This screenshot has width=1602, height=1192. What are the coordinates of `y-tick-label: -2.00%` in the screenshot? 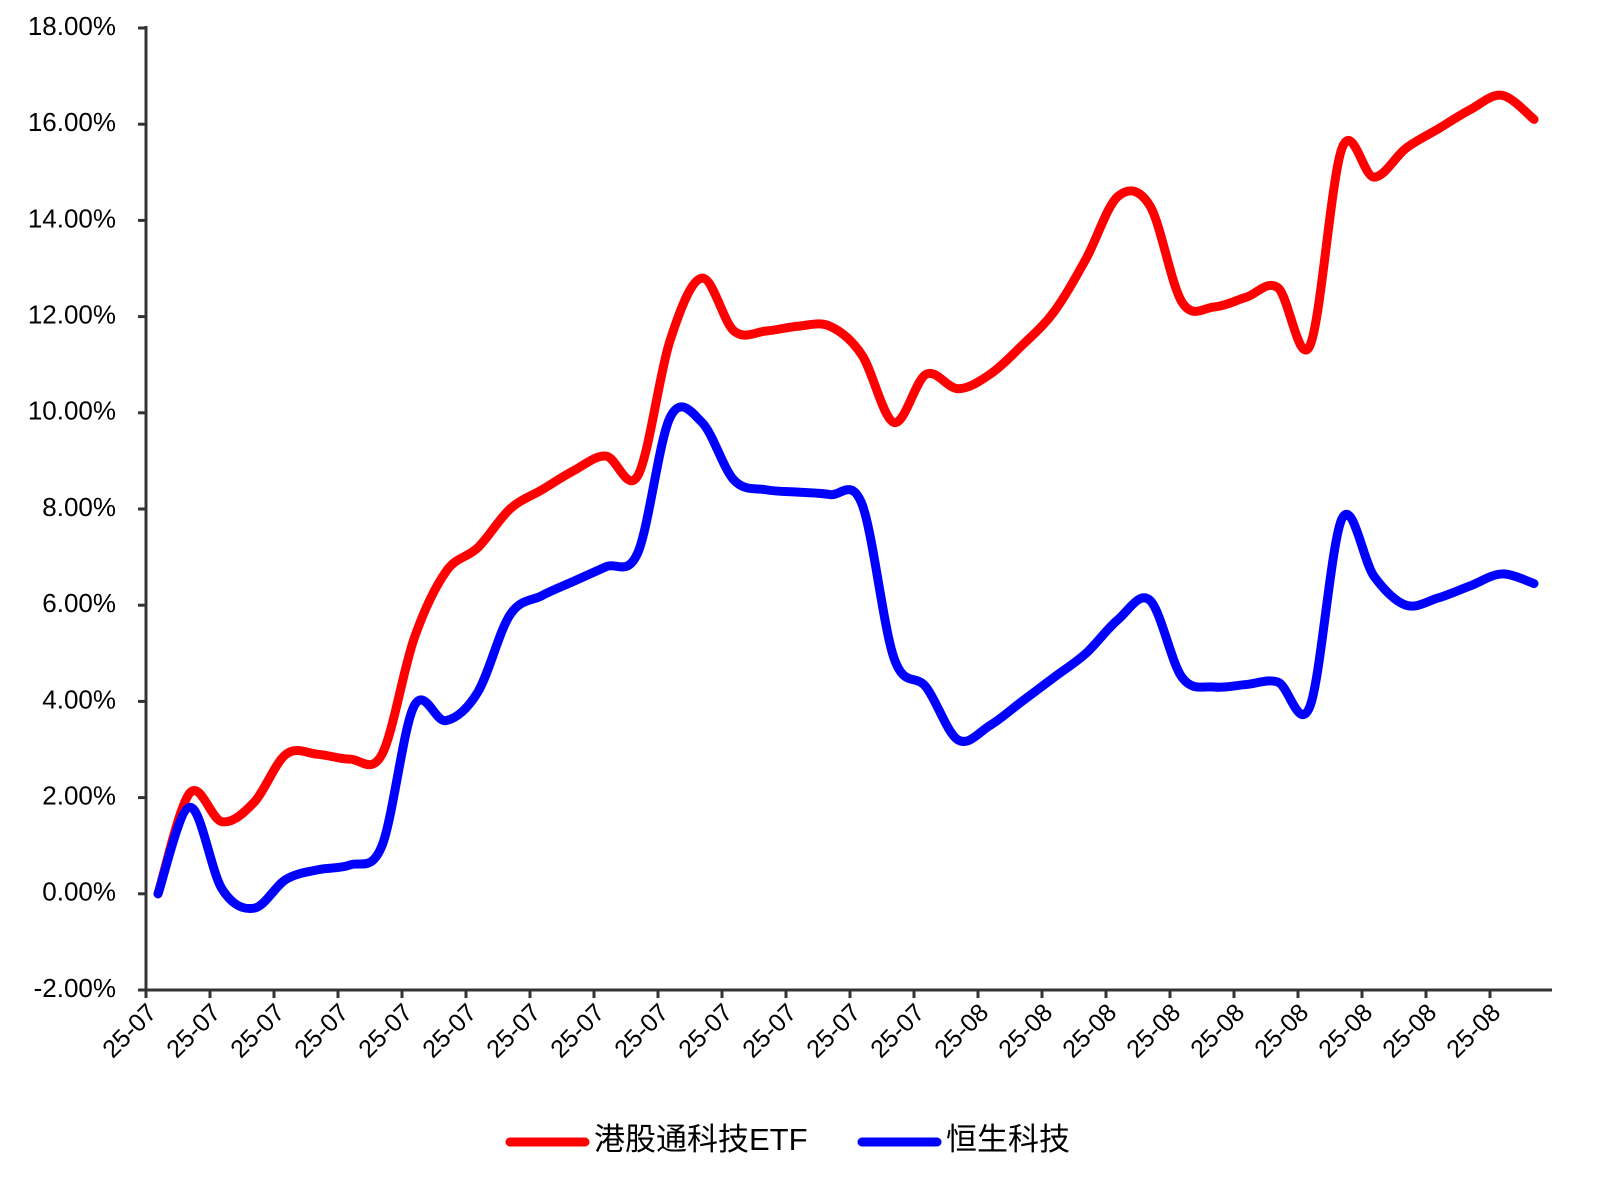 It's located at (75, 988).